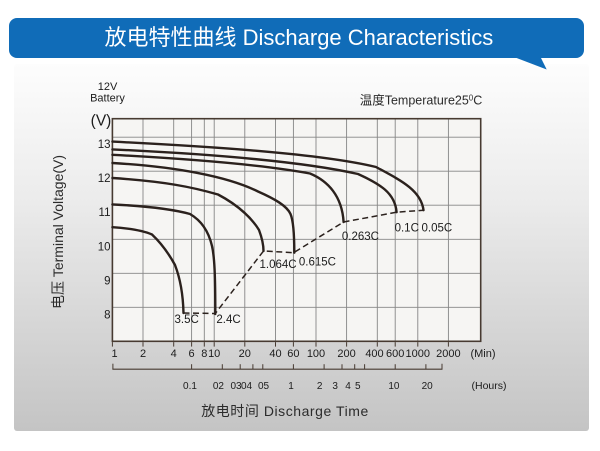  What do you see at coordinates (421, 100) in the screenshot?
I see `svg-text: 温度Temperature250C` at bounding box center [421, 100].